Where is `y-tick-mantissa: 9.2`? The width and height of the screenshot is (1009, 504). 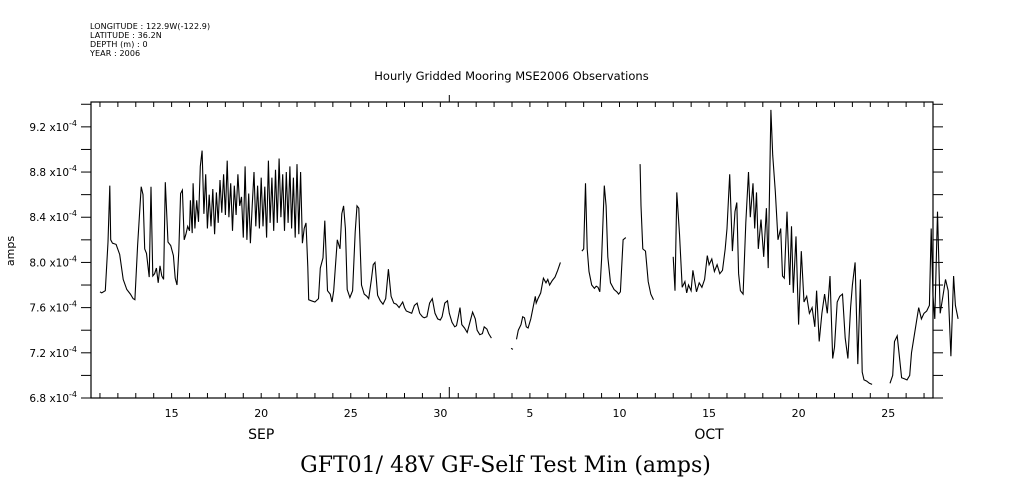
y-tick-mantissa: 9.2 is located at coordinates (39, 128).